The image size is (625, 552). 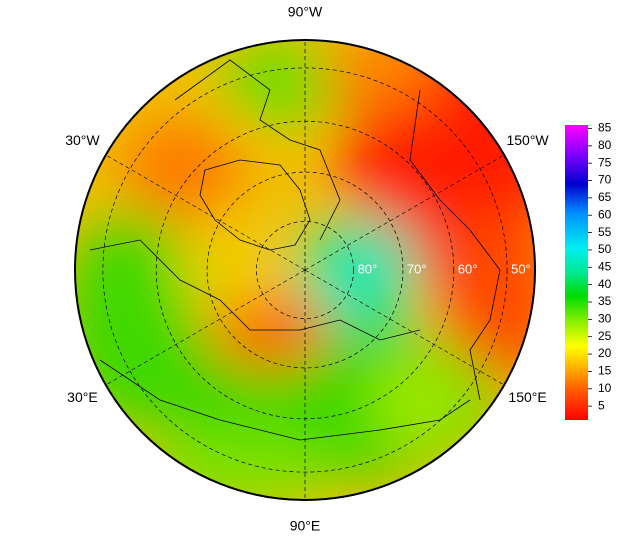 I want to click on latitude-label: 60°, so click(x=468, y=268).